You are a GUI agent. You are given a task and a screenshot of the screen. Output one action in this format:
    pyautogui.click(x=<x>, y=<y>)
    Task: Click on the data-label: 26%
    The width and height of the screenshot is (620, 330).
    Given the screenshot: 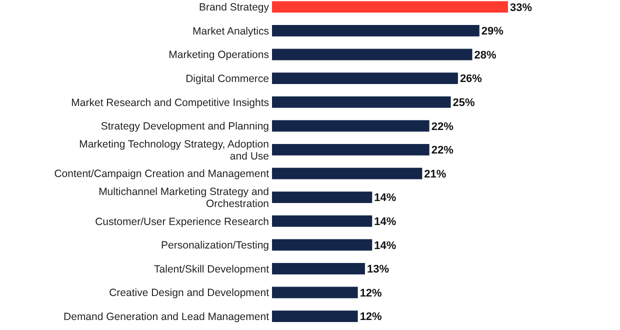 What is the action you would take?
    pyautogui.click(x=471, y=79)
    